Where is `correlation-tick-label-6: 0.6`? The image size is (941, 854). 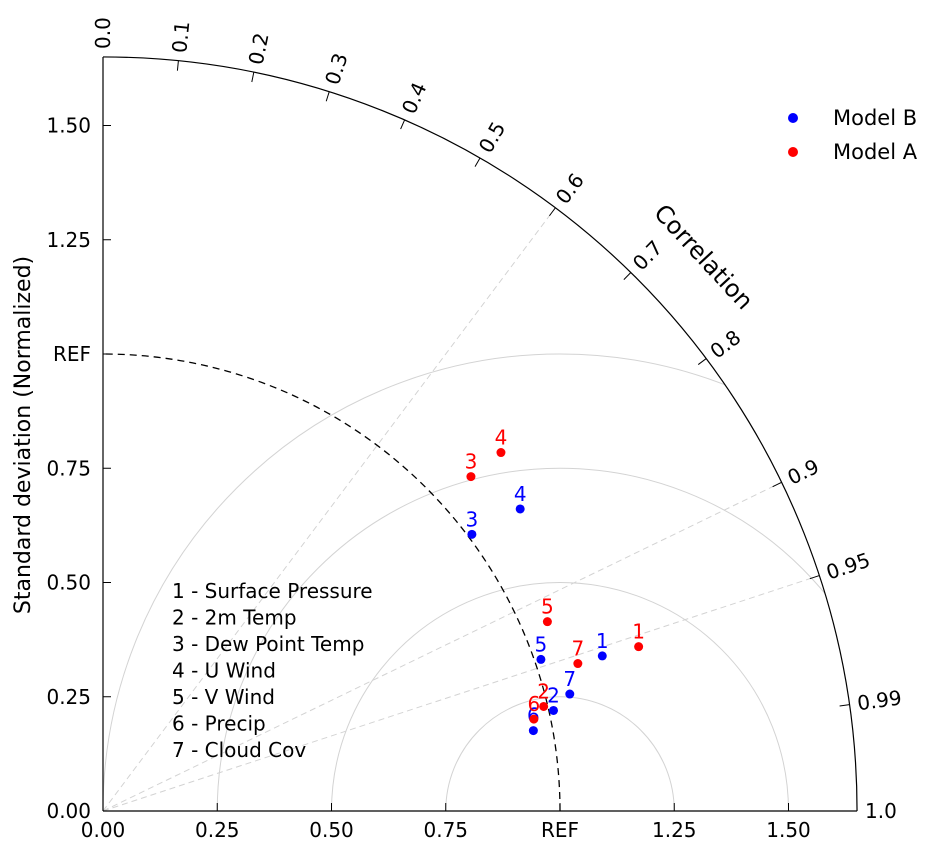
correlation-tick-label-6: 0.6 is located at coordinates (570, 189).